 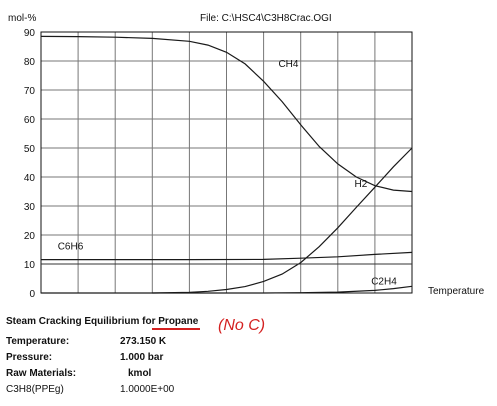 What do you see at coordinates (30, 207) in the screenshot?
I see `y-tick-label: 30` at bounding box center [30, 207].